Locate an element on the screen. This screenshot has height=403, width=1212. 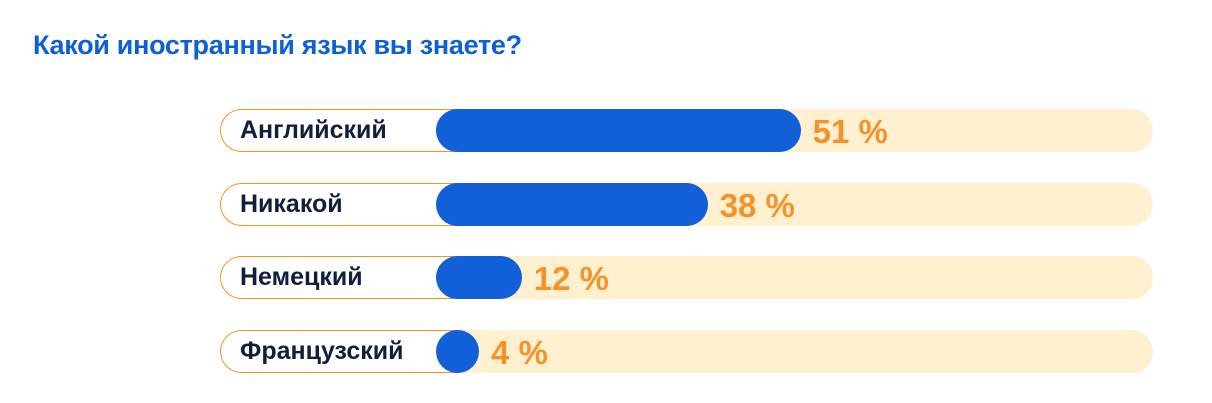
bar-row: Никакой 38 % is located at coordinates (686, 204).